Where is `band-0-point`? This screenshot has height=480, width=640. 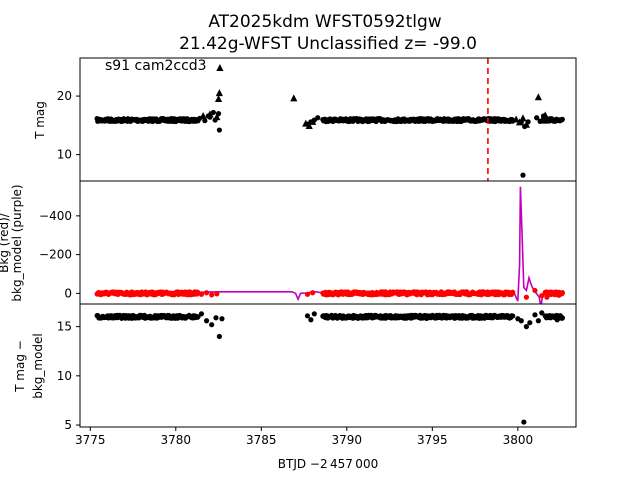
band-0-point is located at coordinates (198, 317).